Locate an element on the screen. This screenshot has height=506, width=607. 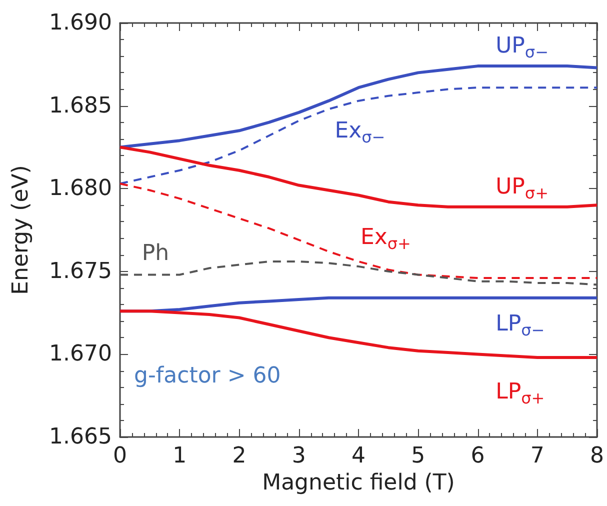
x-tick-label: 1 is located at coordinates (179, 456).